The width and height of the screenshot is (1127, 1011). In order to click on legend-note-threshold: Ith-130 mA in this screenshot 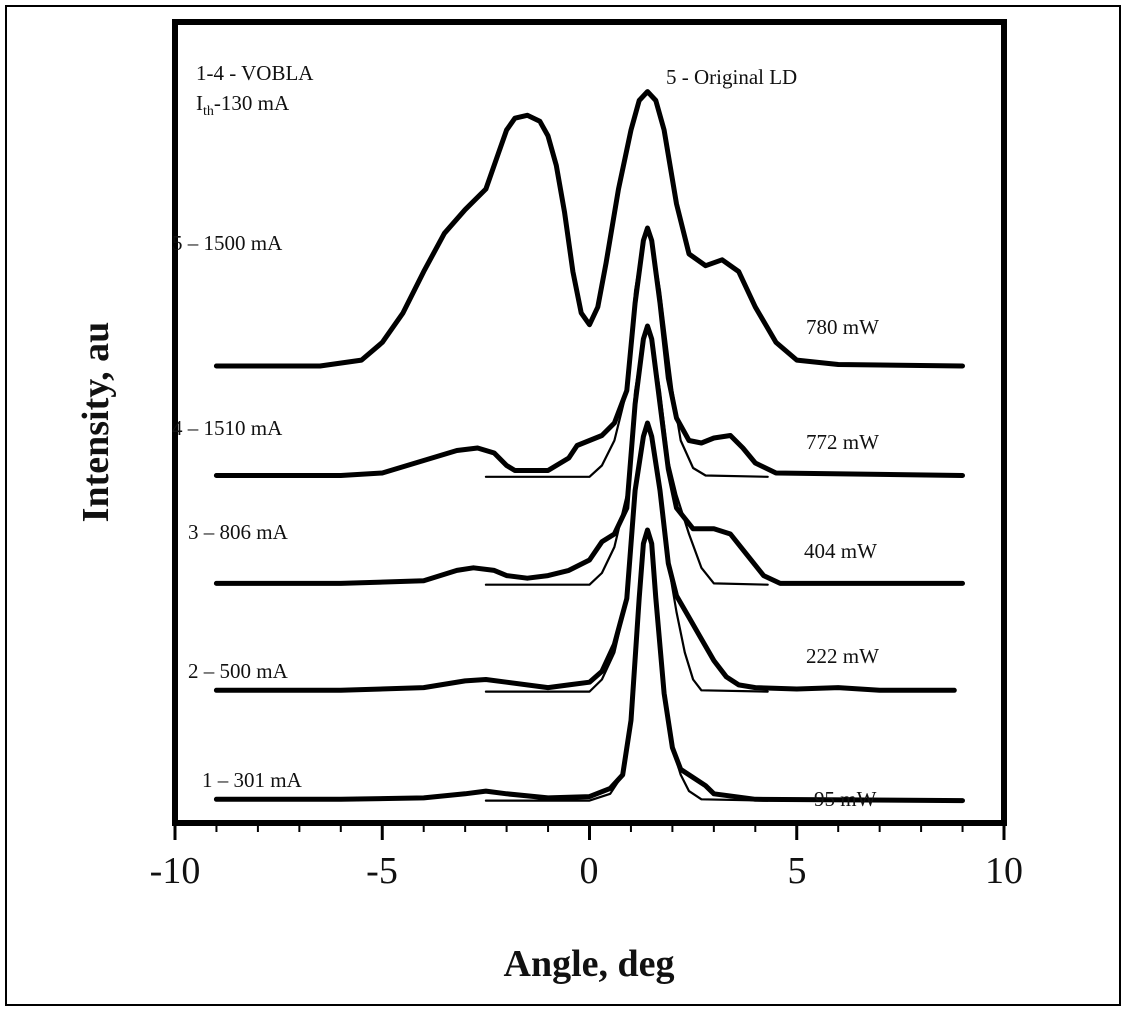, I will do `click(243, 105)`.